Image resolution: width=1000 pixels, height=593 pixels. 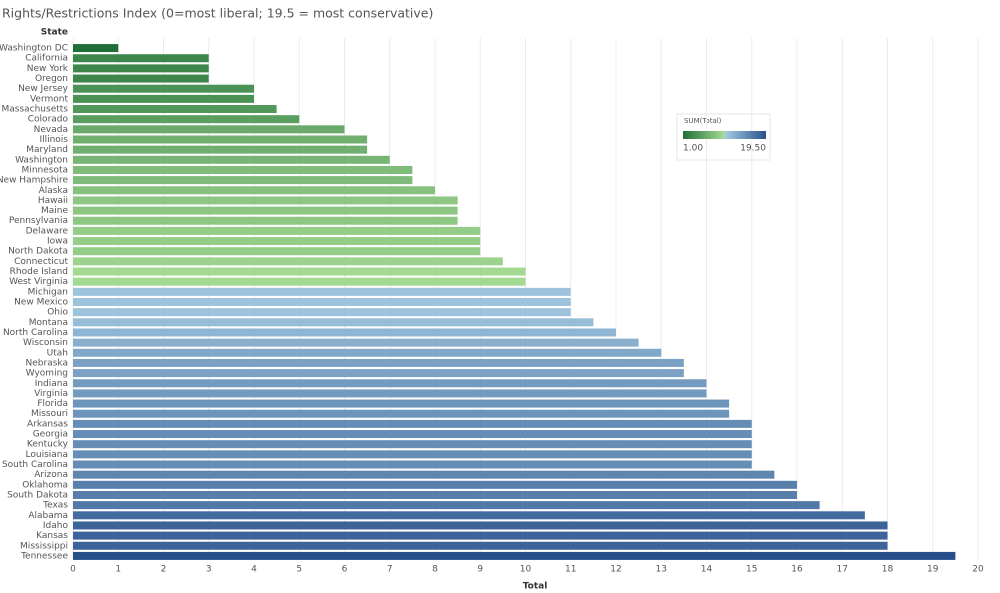 I want to click on y-tick-label: Michigan, so click(x=48, y=292).